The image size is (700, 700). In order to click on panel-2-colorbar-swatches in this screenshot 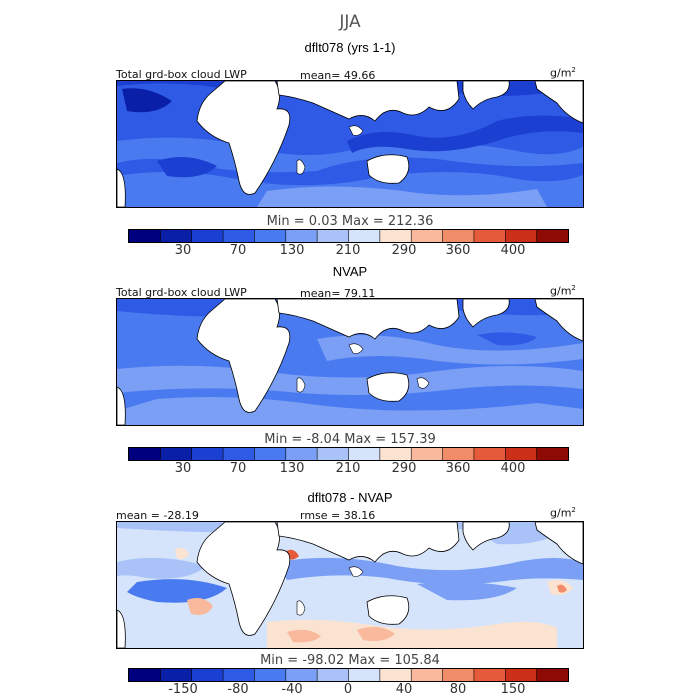, I will do `click(348, 454)`.